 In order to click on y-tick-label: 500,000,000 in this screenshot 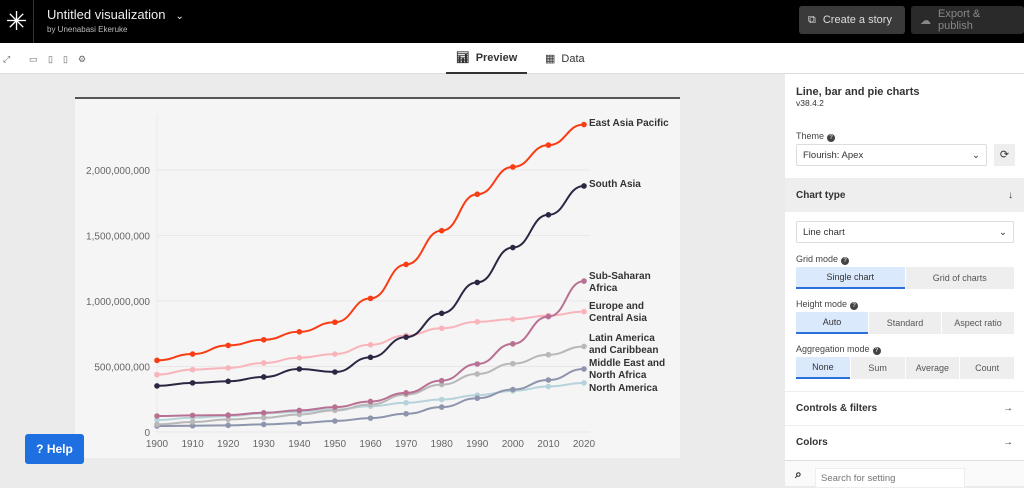, I will do `click(122, 368)`.